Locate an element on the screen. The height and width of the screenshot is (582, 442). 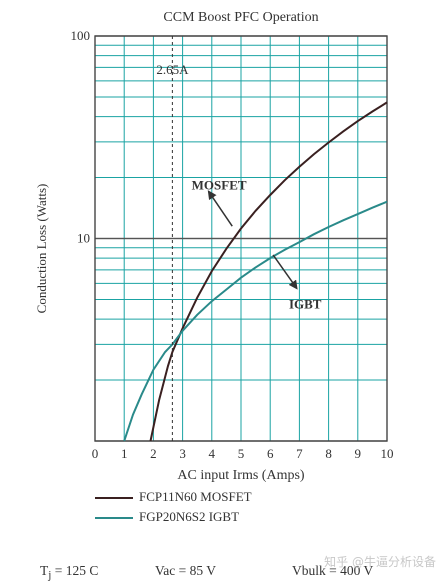
x-tick-label: 3 is located at coordinates (182, 453).